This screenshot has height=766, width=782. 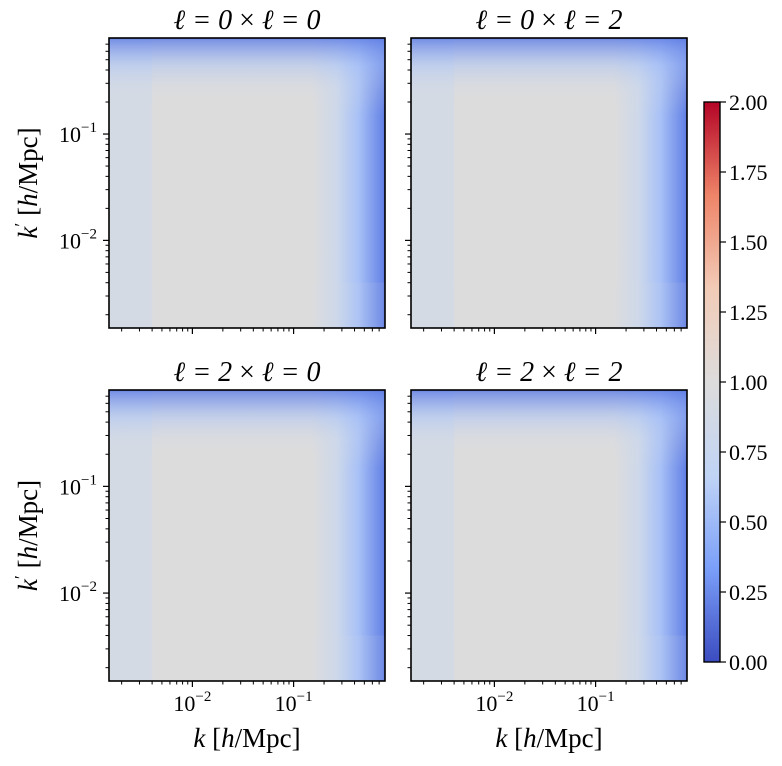 I want to click on colorbar: 0.00 0.25 0.50 0.75 1.00 1.25 1.50 1.75 2.00, so click(x=735, y=382).